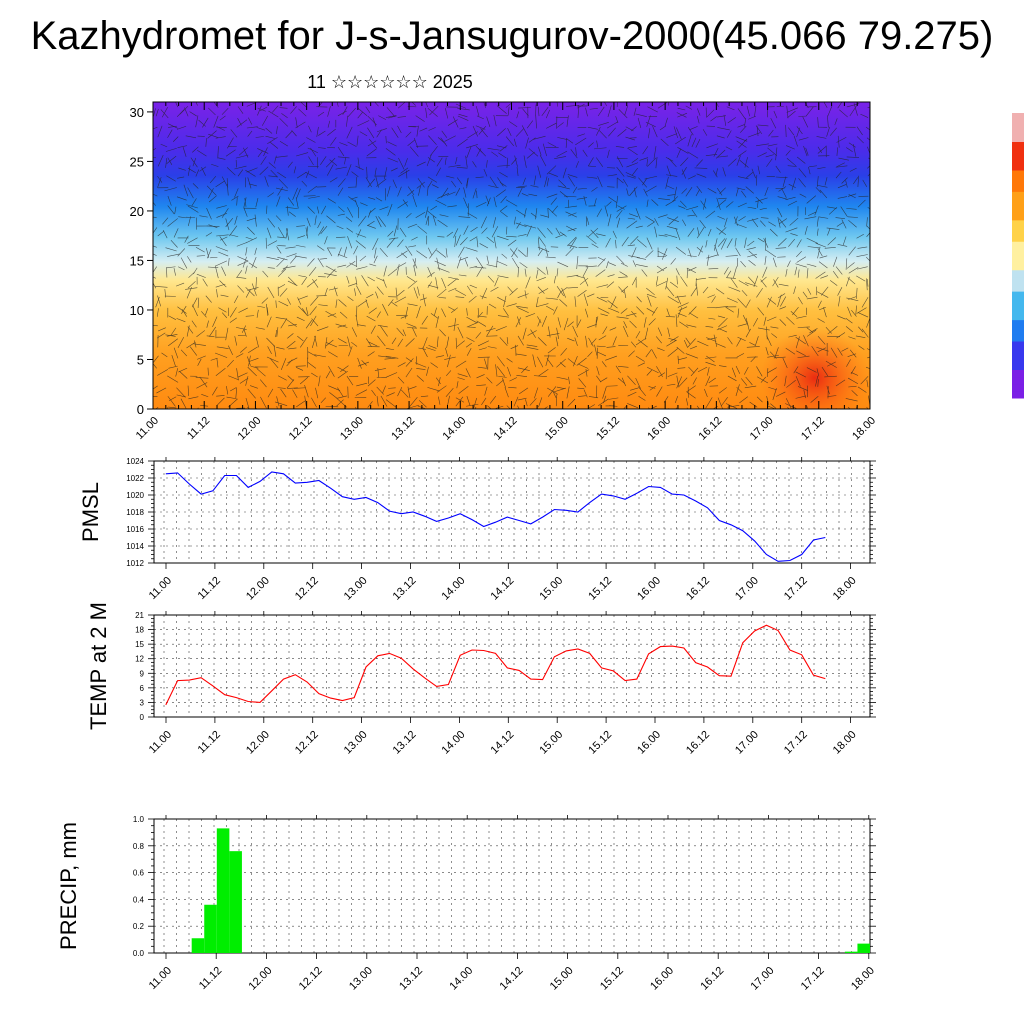  I want to click on y-tick-label: 1024, so click(135, 461).